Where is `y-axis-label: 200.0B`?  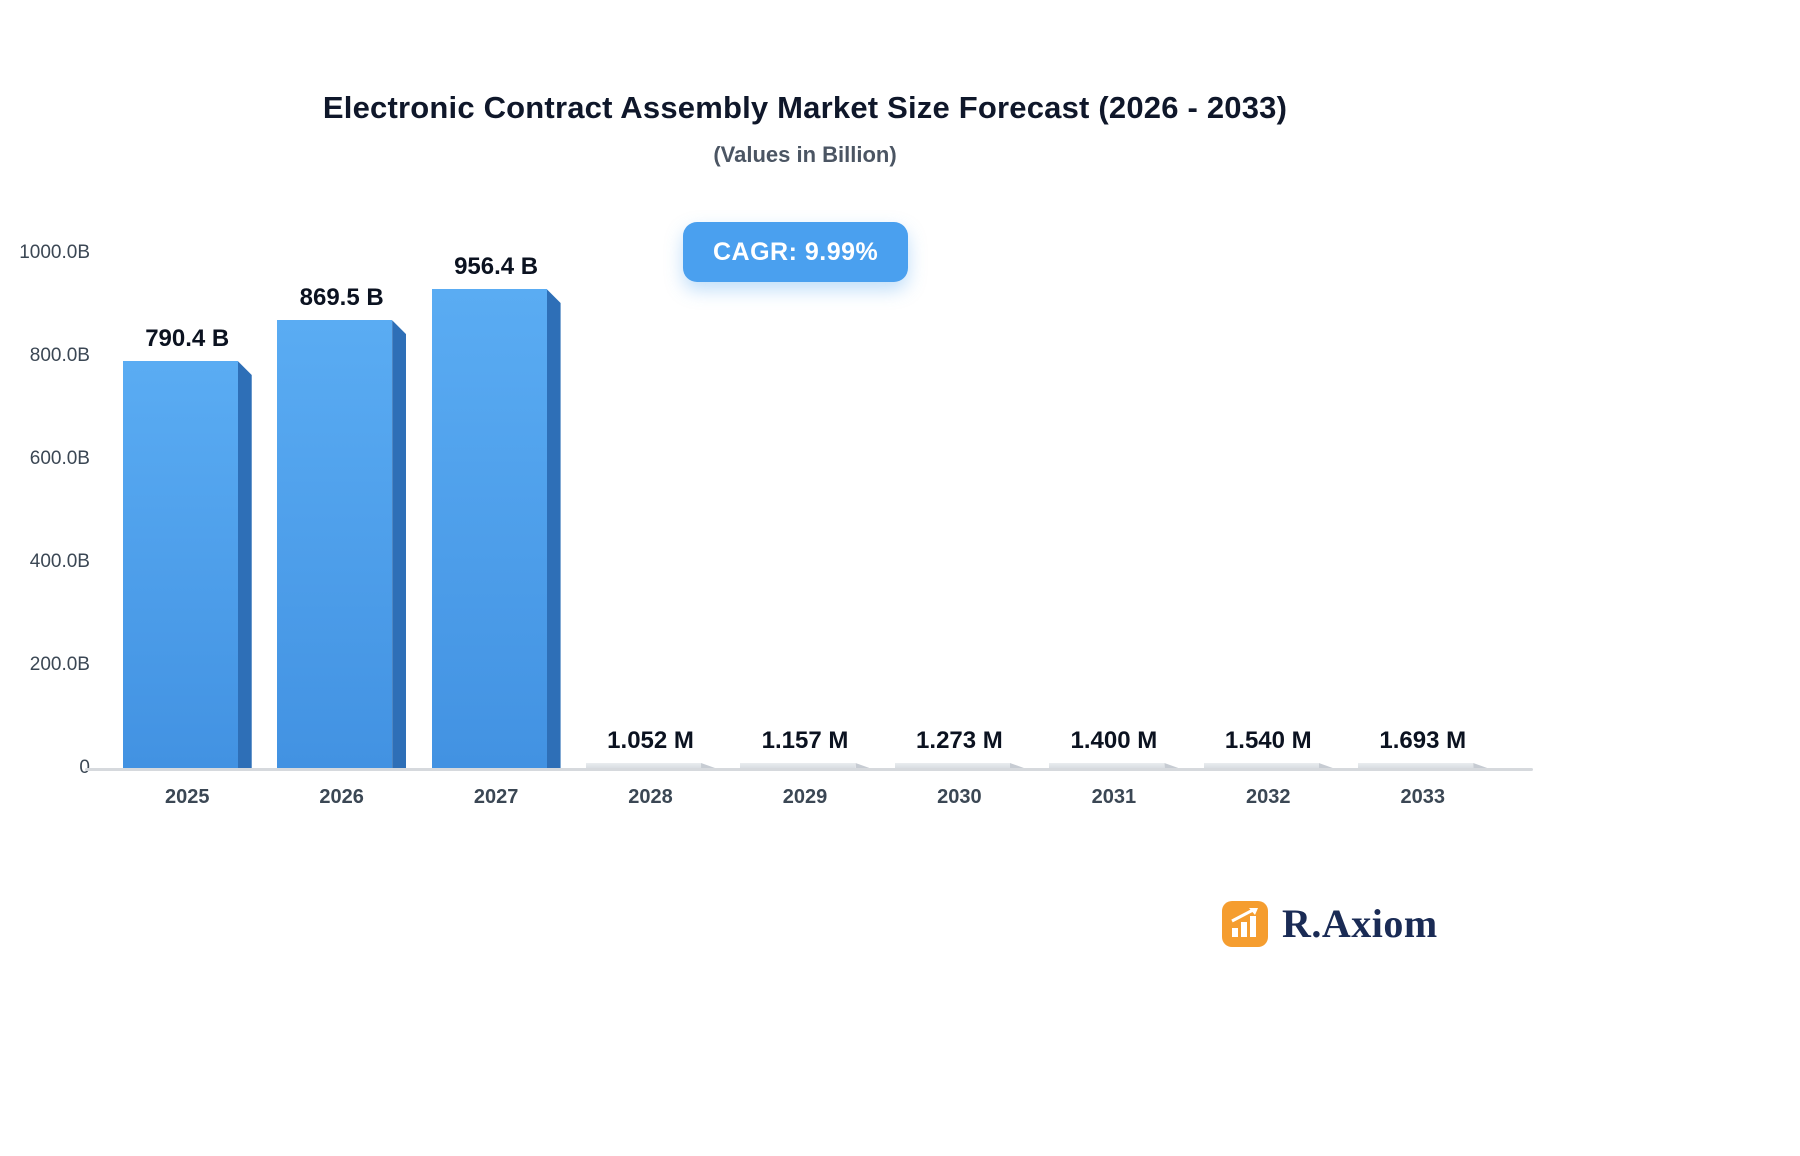
y-axis-label: 200.0B is located at coordinates (59, 664).